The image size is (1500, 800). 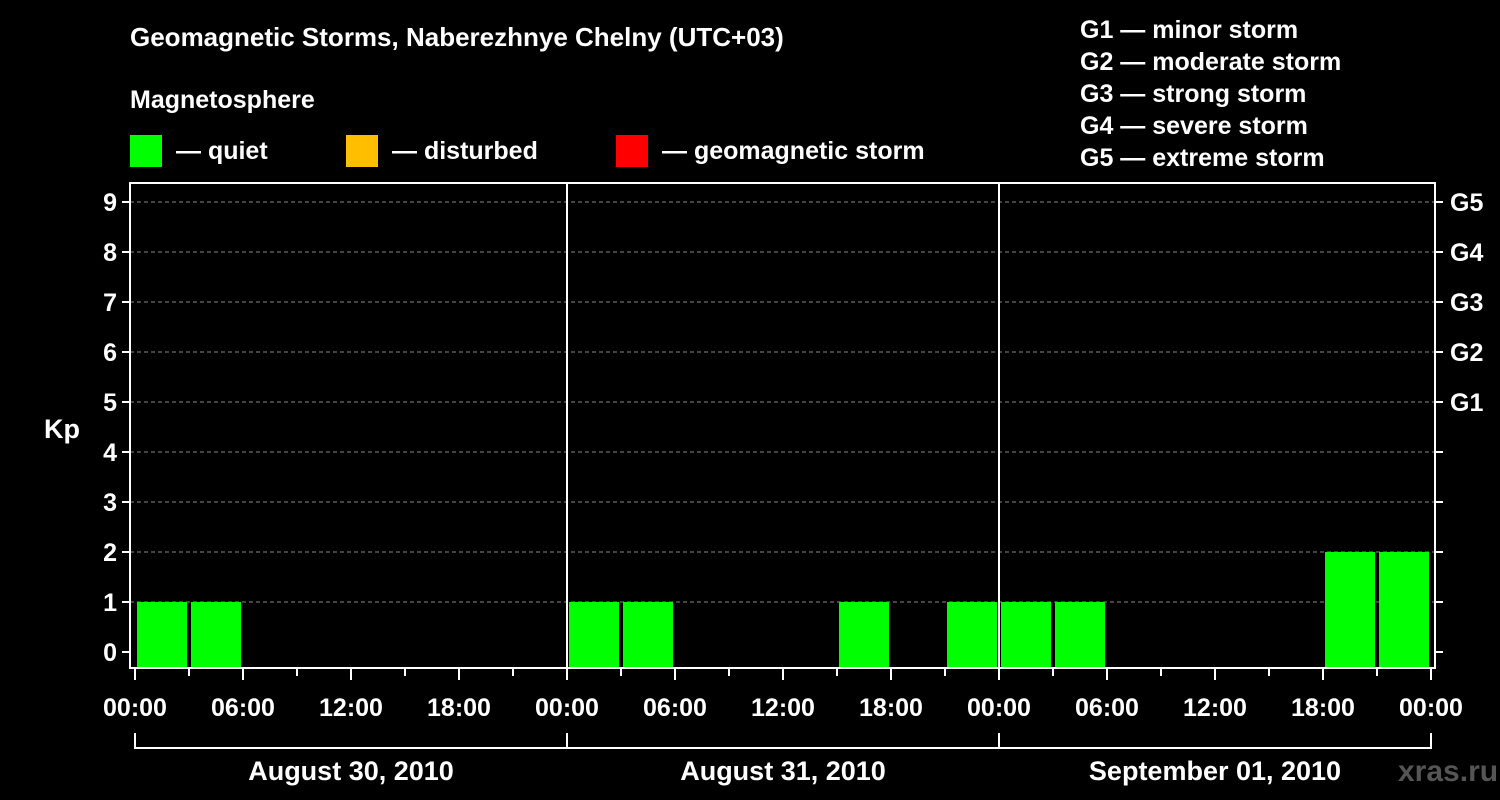 What do you see at coordinates (1466, 353) in the screenshot?
I see `storm-level-label-g2: G2` at bounding box center [1466, 353].